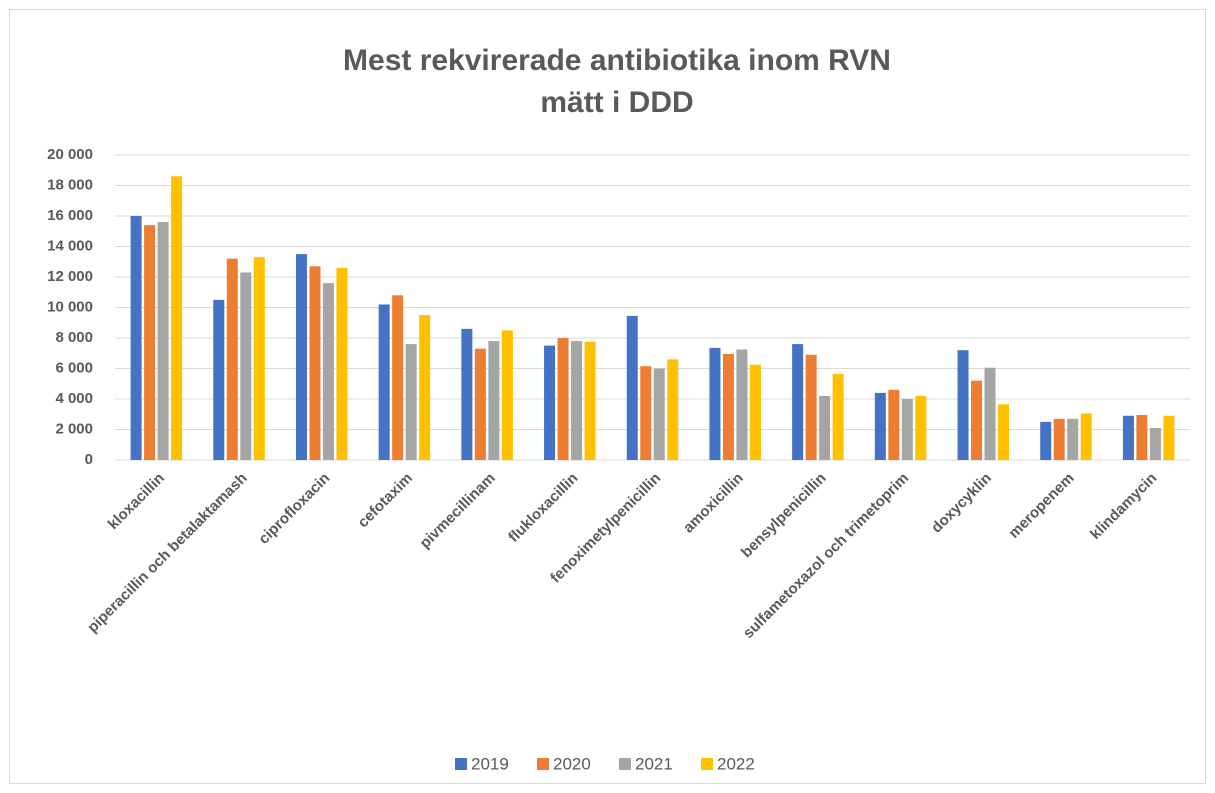 This screenshot has width=1215, height=793. What do you see at coordinates (70, 276) in the screenshot?
I see `y-tick-label: 12 000` at bounding box center [70, 276].